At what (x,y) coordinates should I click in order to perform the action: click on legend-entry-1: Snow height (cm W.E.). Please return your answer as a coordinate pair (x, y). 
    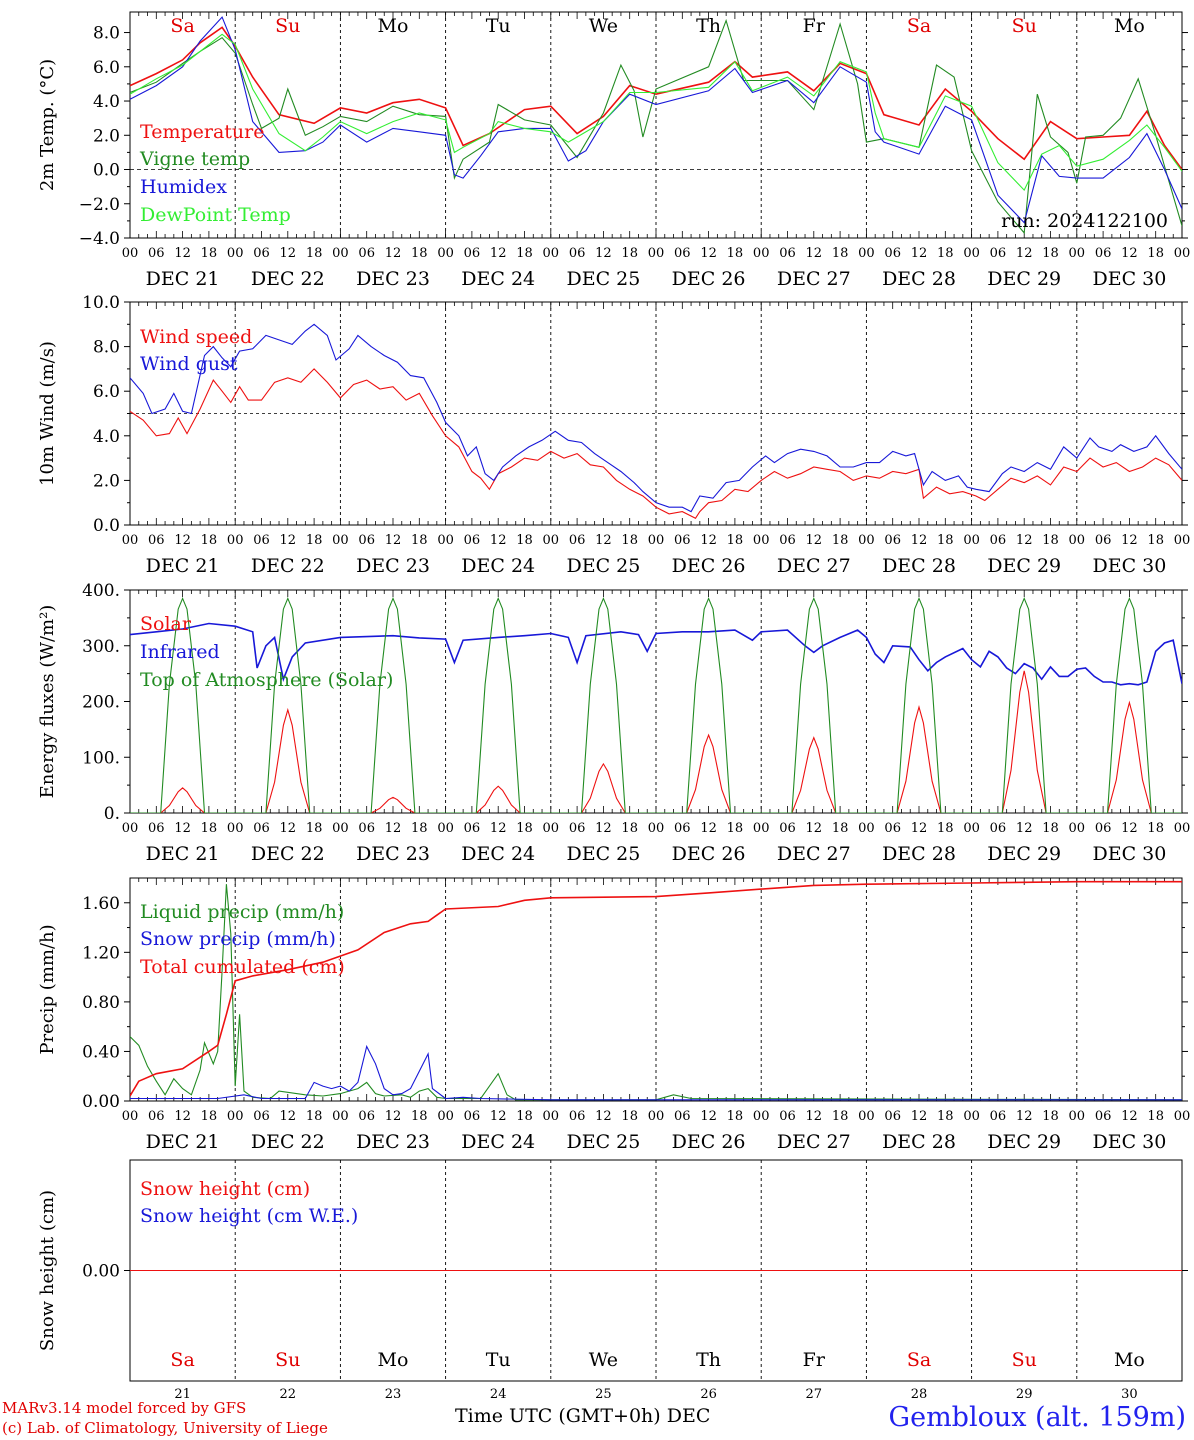
    Looking at the image, I should click on (249, 1216).